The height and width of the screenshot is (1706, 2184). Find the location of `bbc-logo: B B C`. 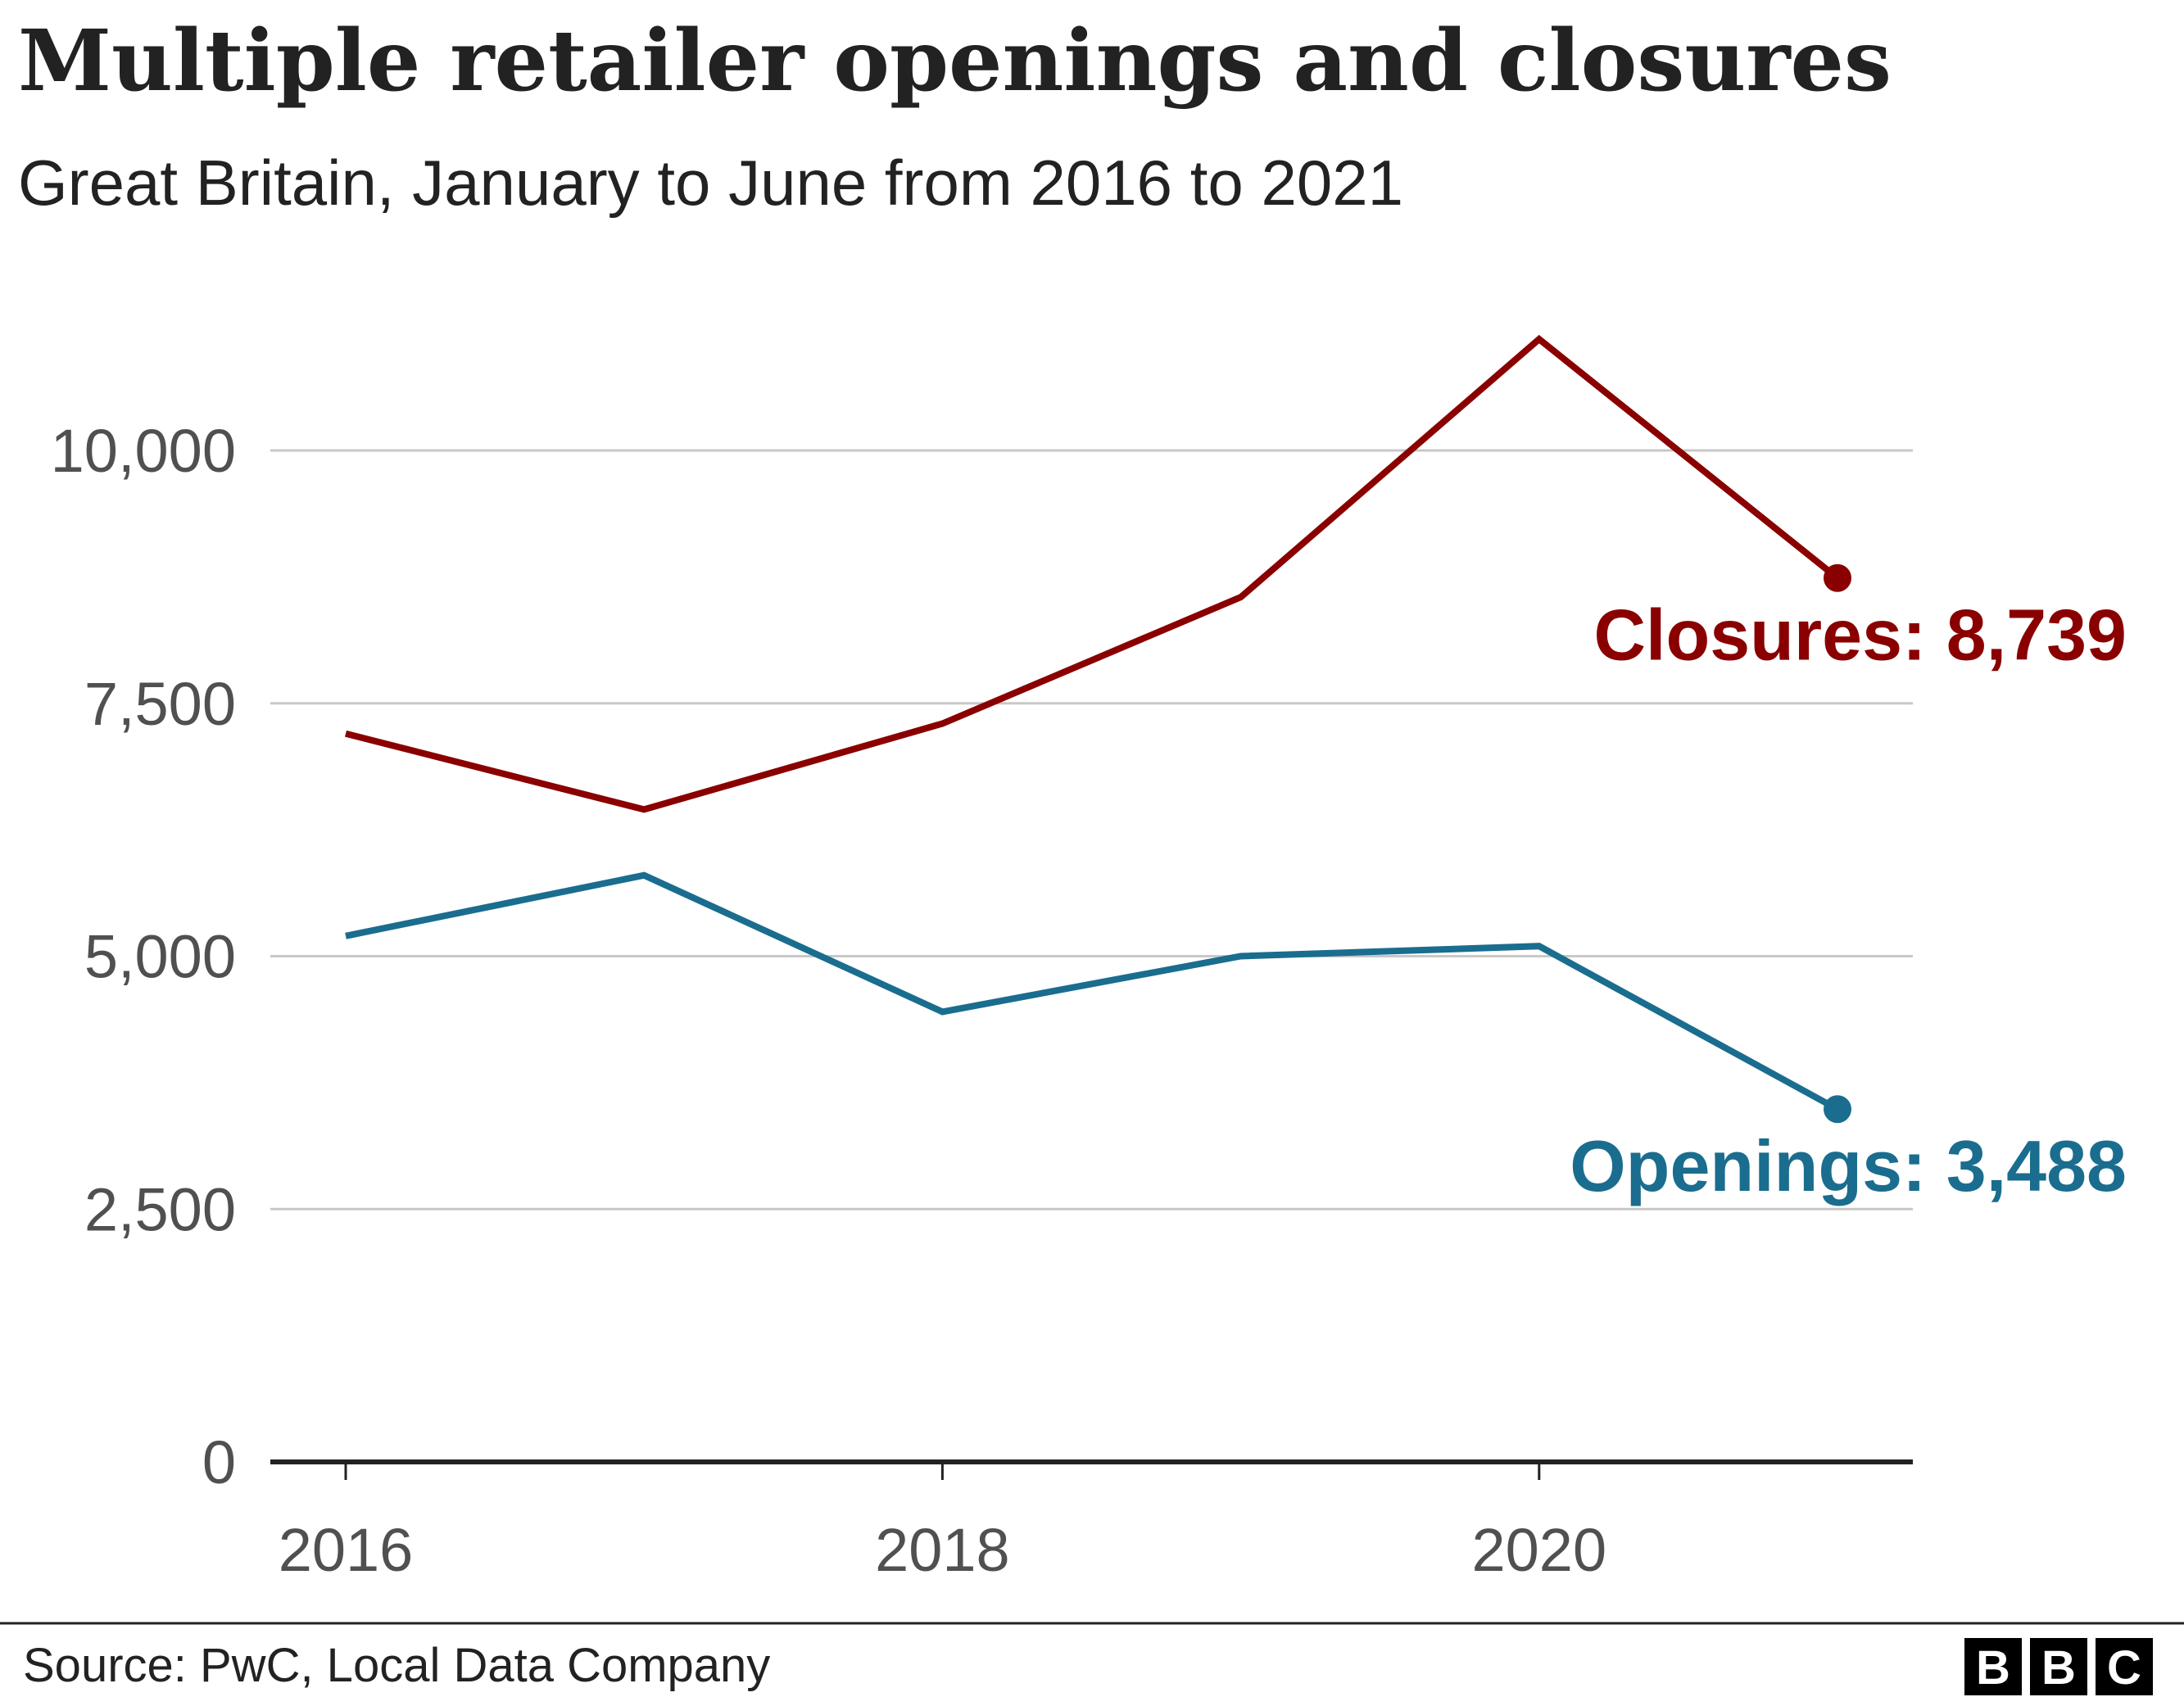

bbc-logo: B B C is located at coordinates (2058, 1666).